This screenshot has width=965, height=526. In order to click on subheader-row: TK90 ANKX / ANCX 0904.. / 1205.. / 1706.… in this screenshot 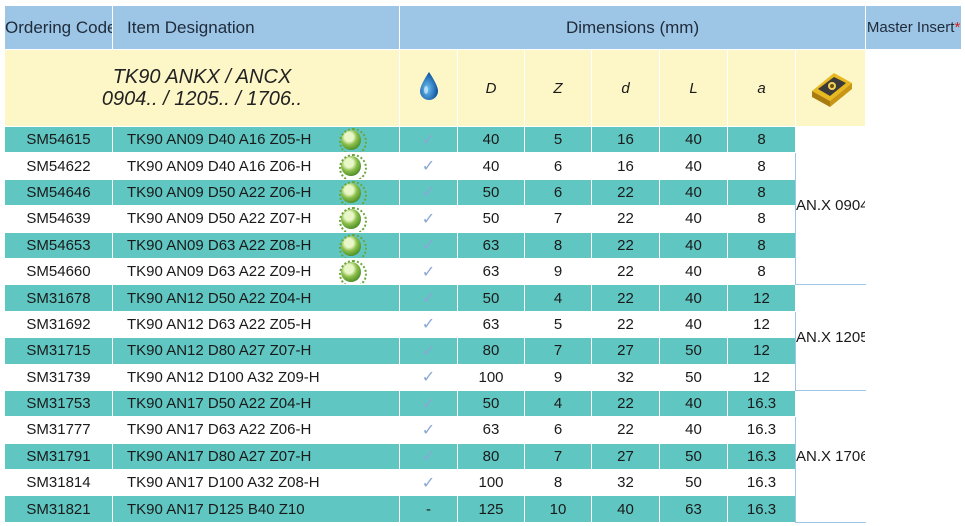, I will do `click(483, 88)`.